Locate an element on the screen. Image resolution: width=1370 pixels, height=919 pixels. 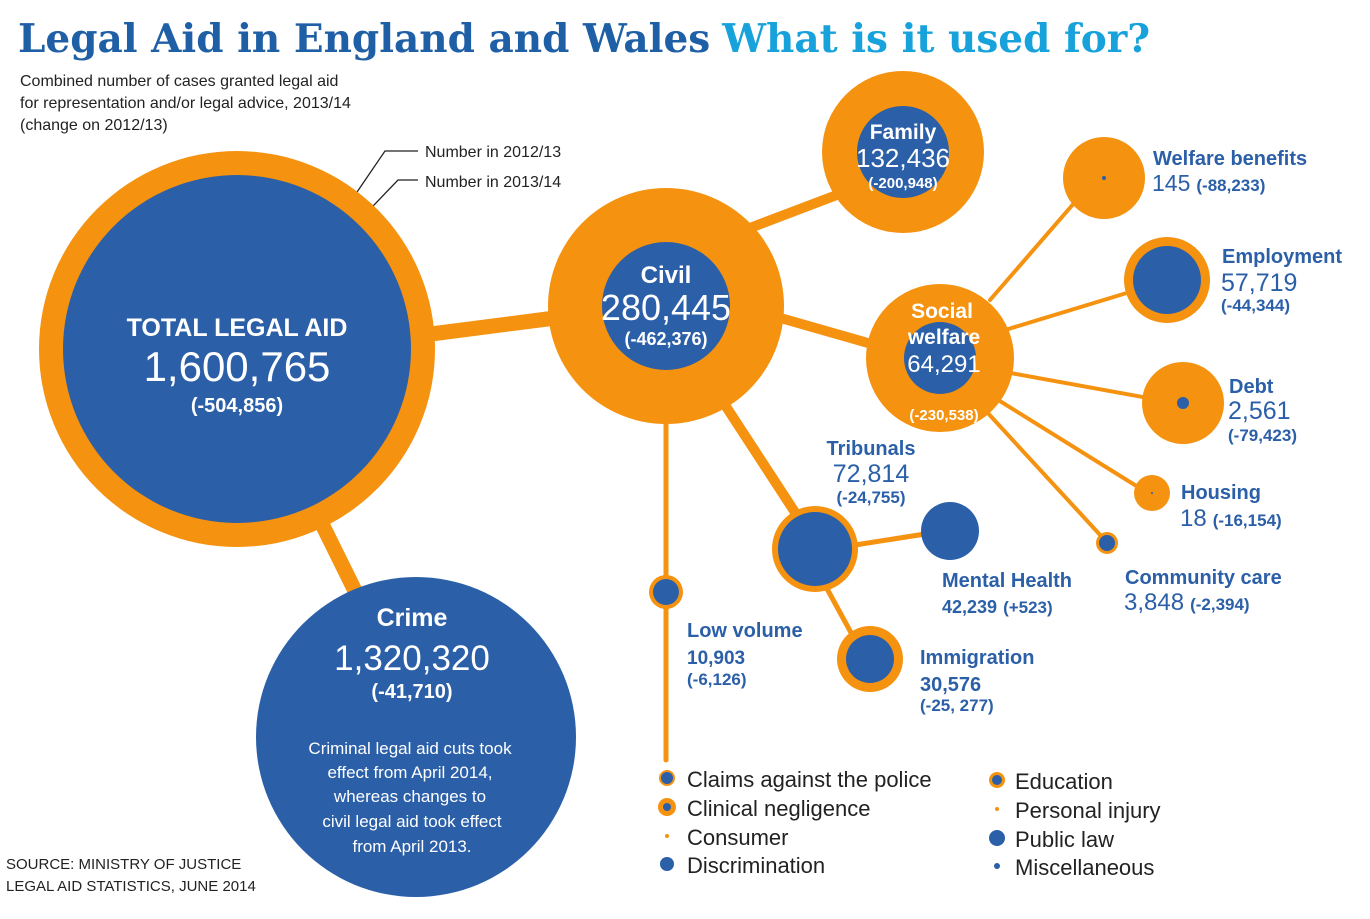
crime-note-line-2: effect from April 2014, is located at coordinates (409, 772).